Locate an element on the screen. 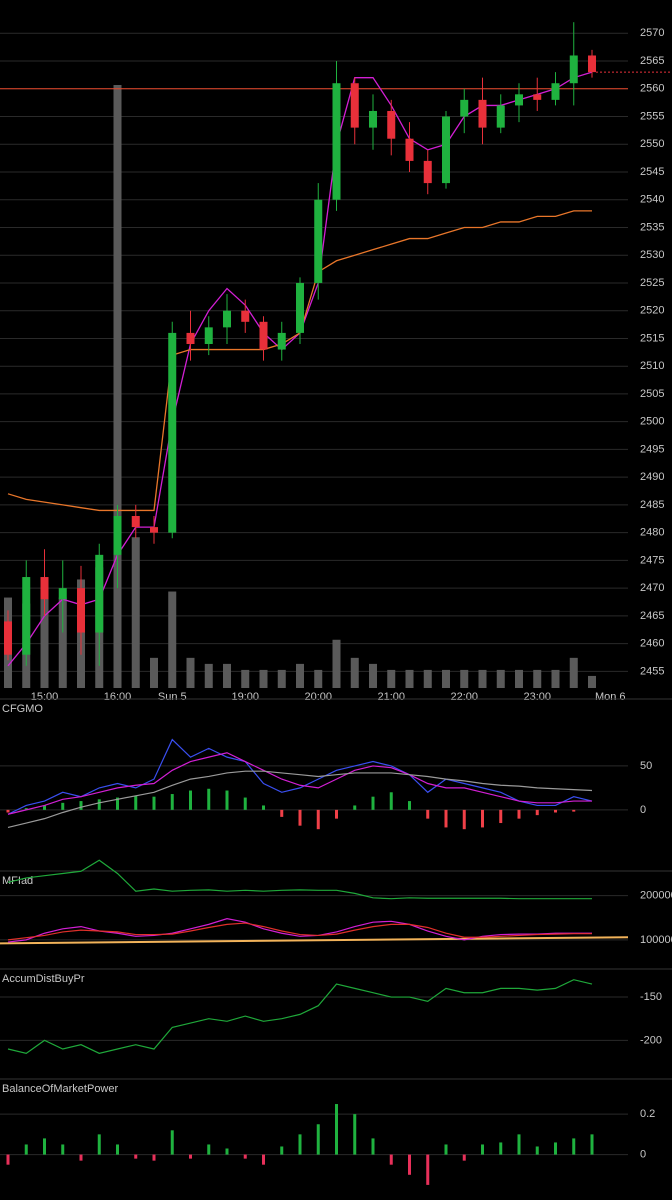 This screenshot has height=1200, width=672. y-tick-label: 2470 is located at coordinates (652, 588).